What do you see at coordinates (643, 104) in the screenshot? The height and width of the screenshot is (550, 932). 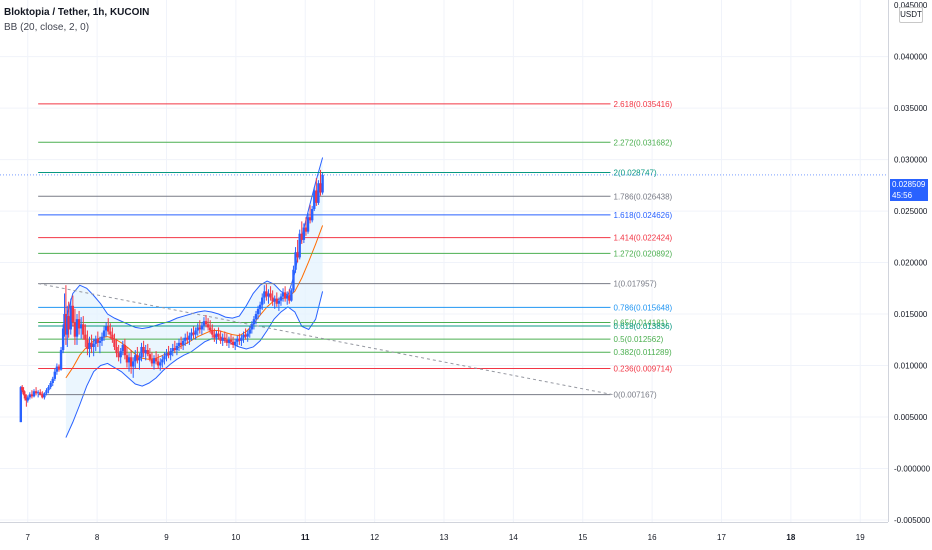 I see `fib-label: 2.618(0.035416)` at bounding box center [643, 104].